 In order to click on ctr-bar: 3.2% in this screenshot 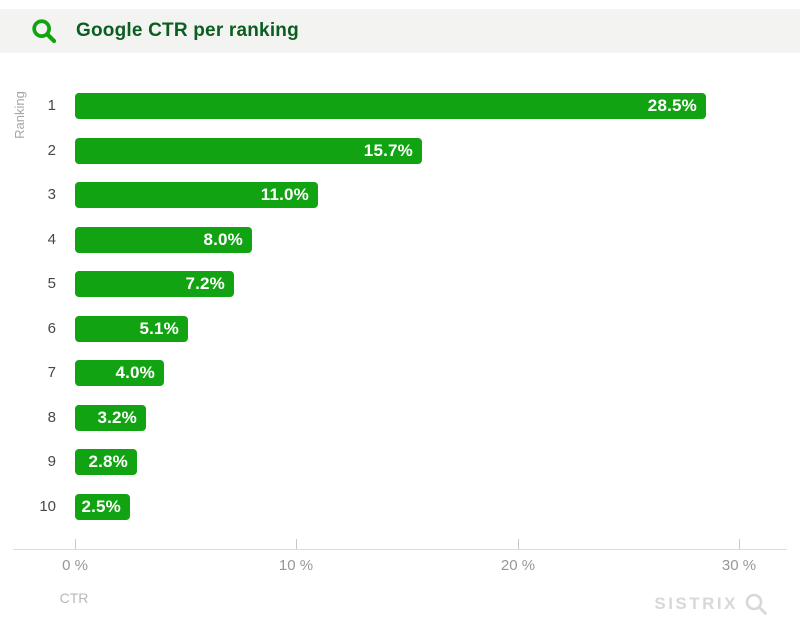, I will do `click(110, 418)`.